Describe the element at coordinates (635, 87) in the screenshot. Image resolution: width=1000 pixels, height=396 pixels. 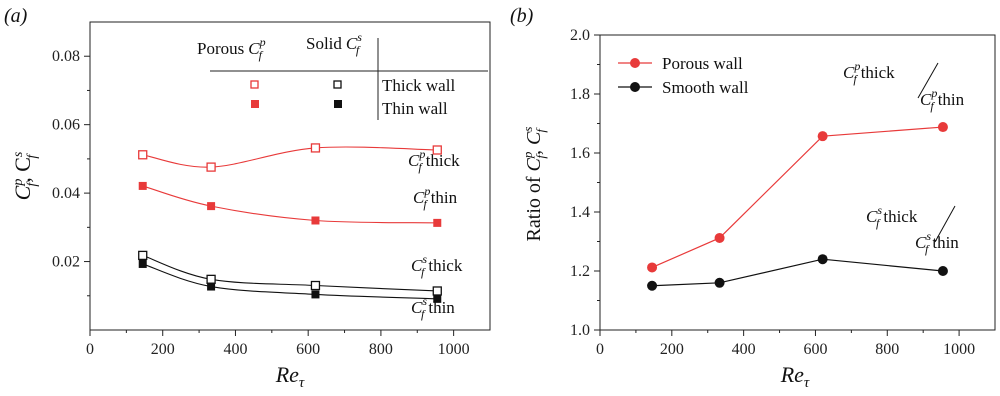
I see `legend-marker-smooth` at that location.